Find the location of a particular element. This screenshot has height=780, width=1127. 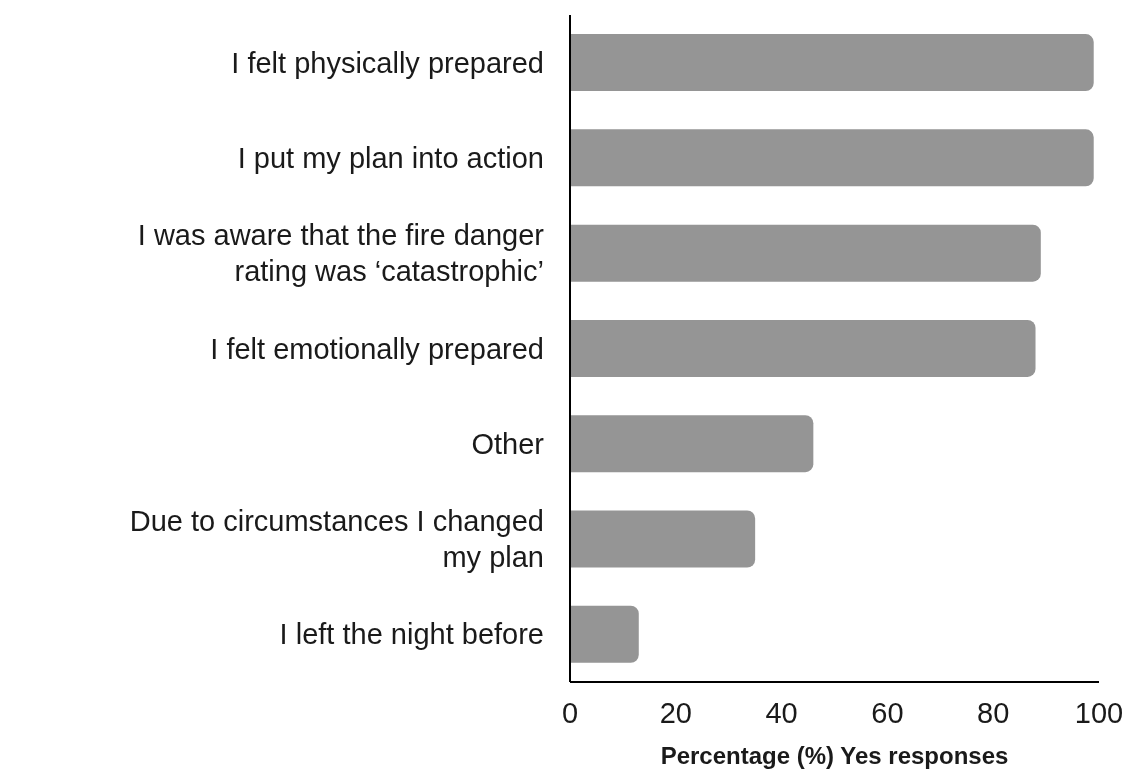

x-tick-label: 40 is located at coordinates (781, 712).